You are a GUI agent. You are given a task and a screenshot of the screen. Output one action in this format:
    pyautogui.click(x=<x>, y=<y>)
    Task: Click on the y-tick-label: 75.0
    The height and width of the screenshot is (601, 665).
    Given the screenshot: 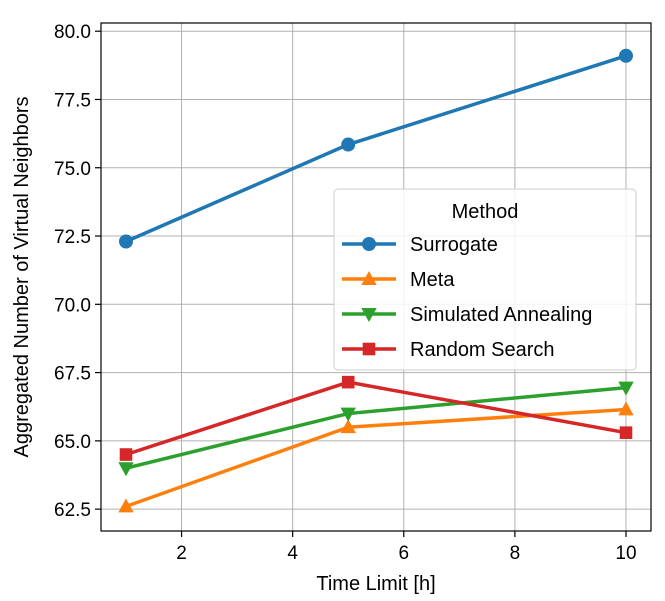 What is the action you would take?
    pyautogui.click(x=72, y=169)
    